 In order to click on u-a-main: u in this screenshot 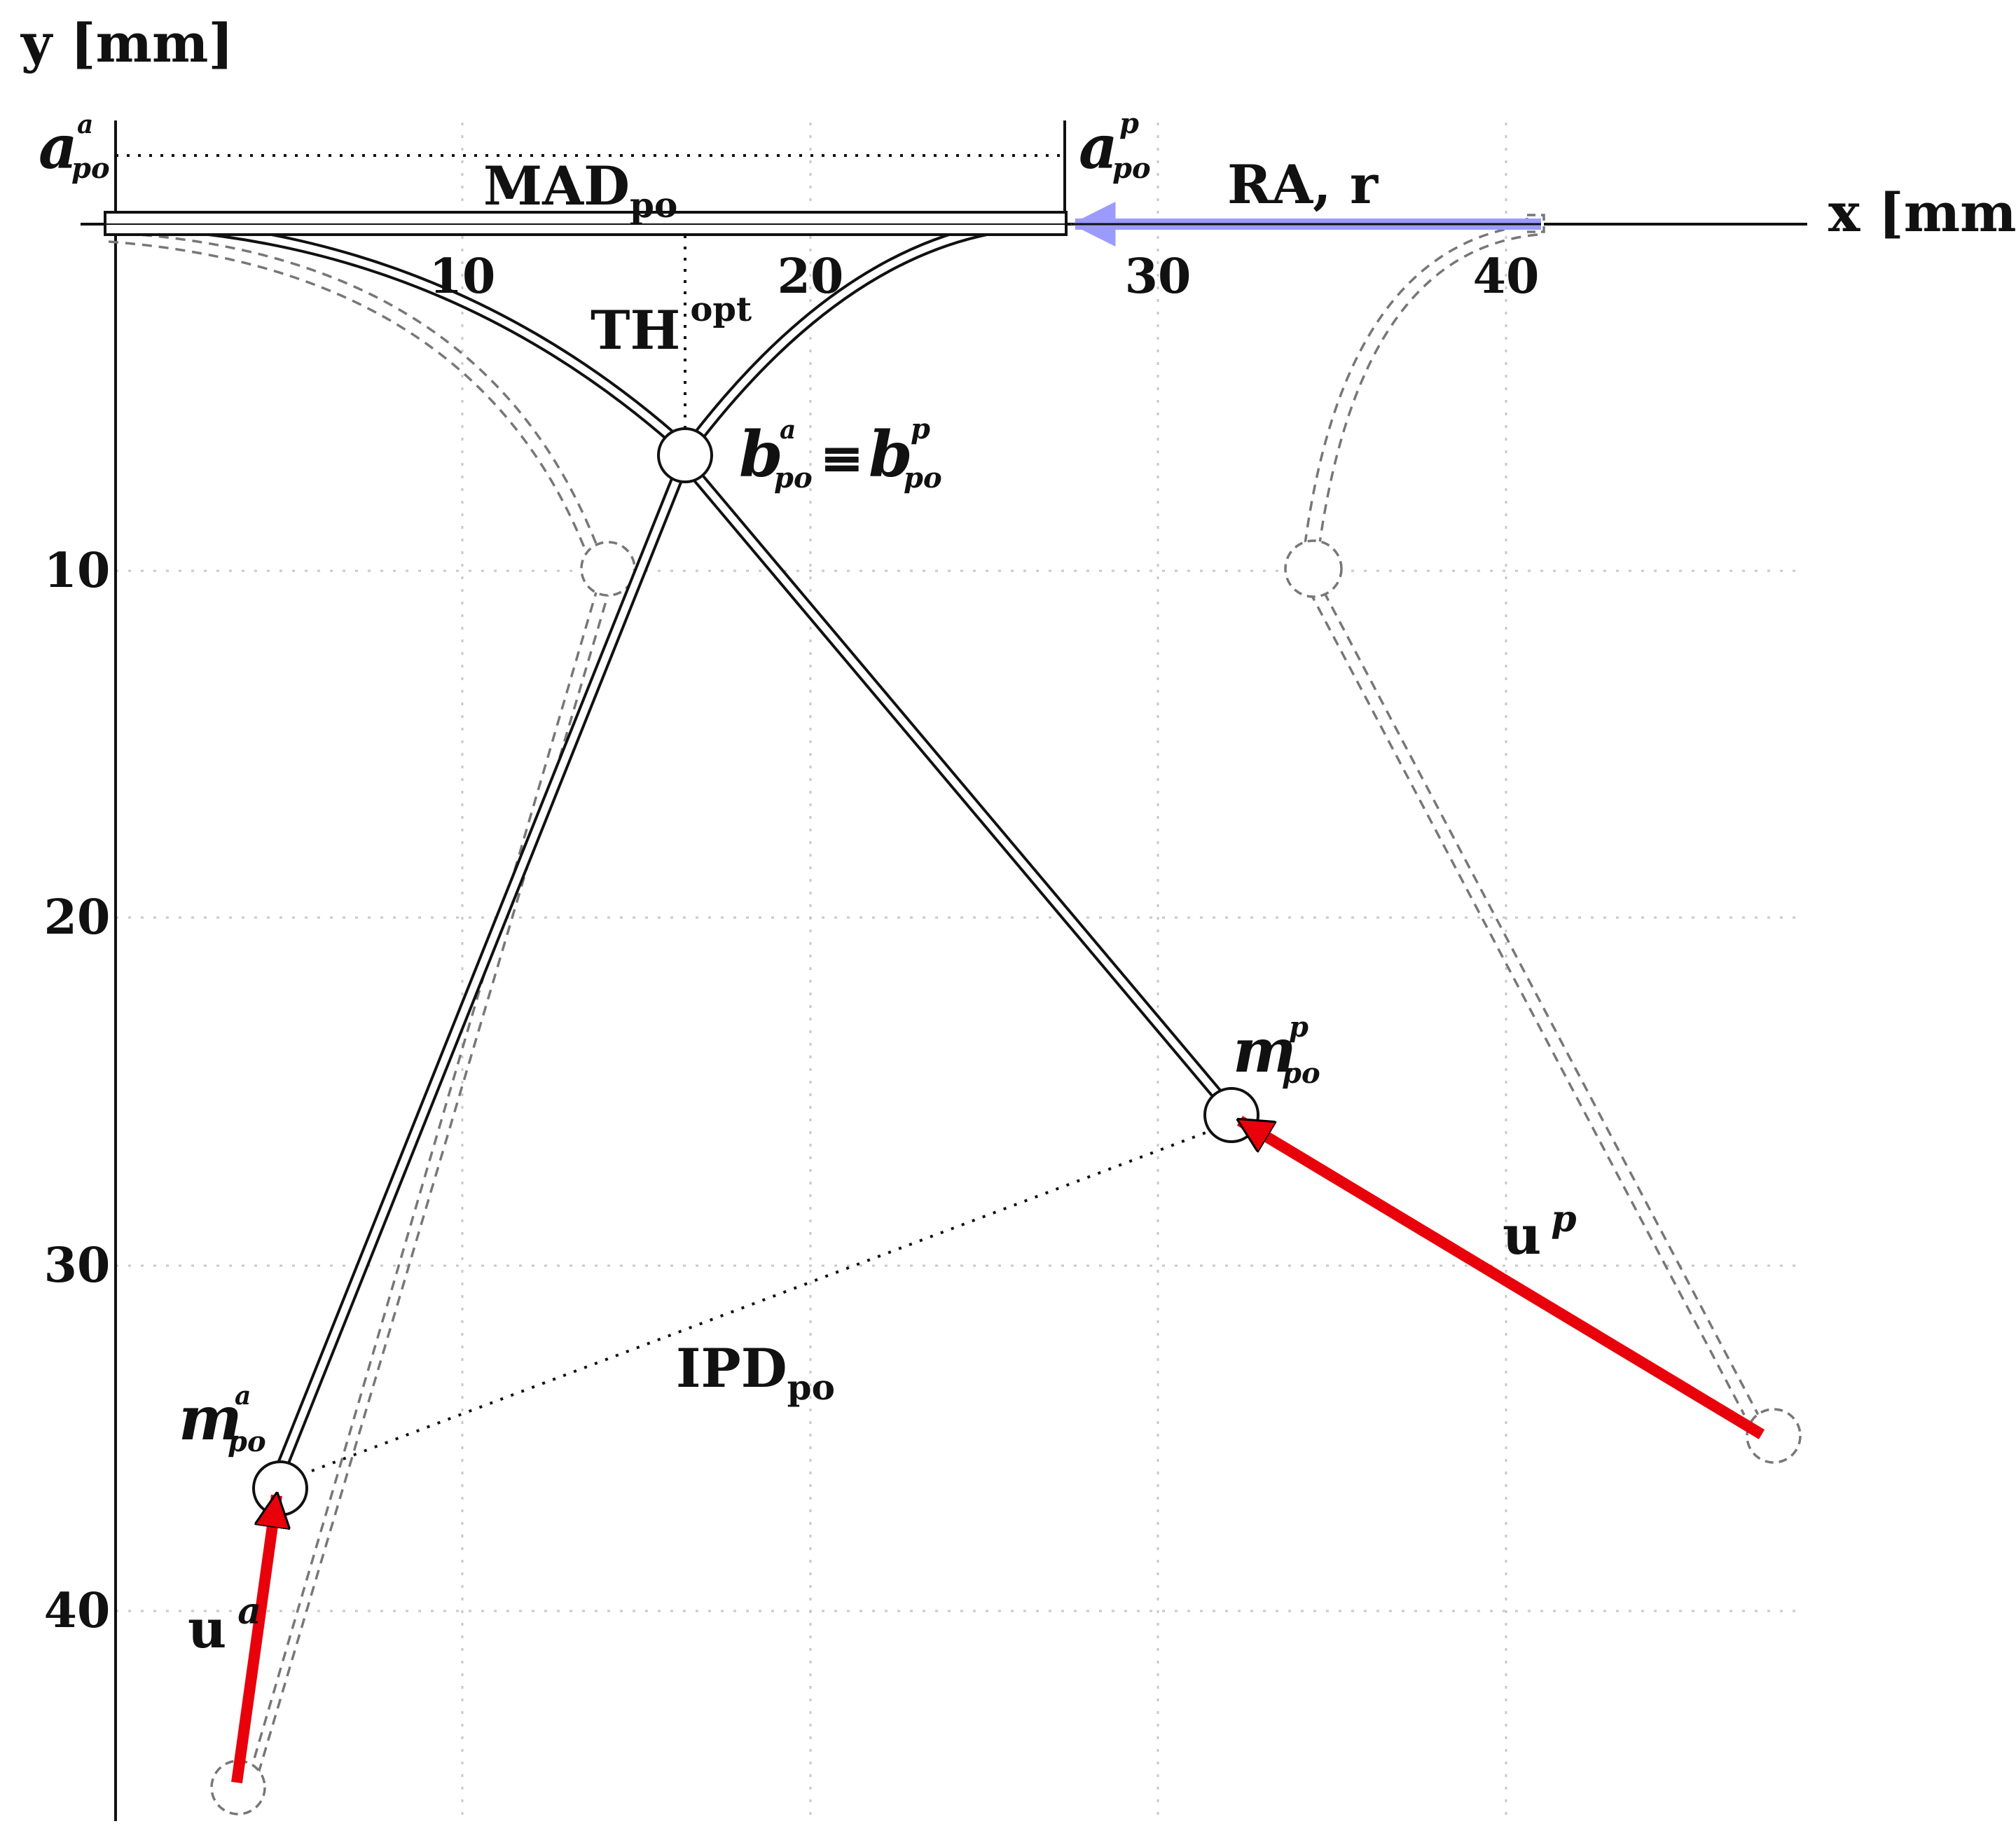, I will do `click(207, 1629)`.